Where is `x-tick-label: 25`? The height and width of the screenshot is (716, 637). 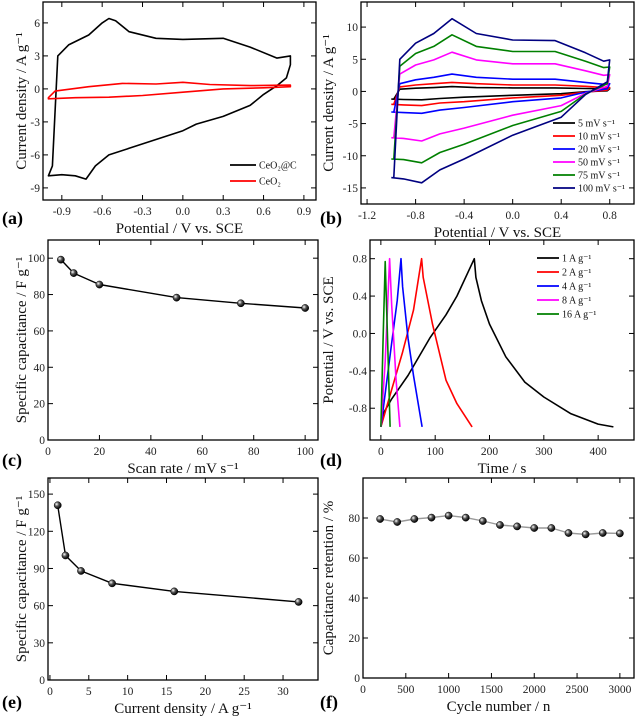 x-tick-label: 25 is located at coordinates (244, 692).